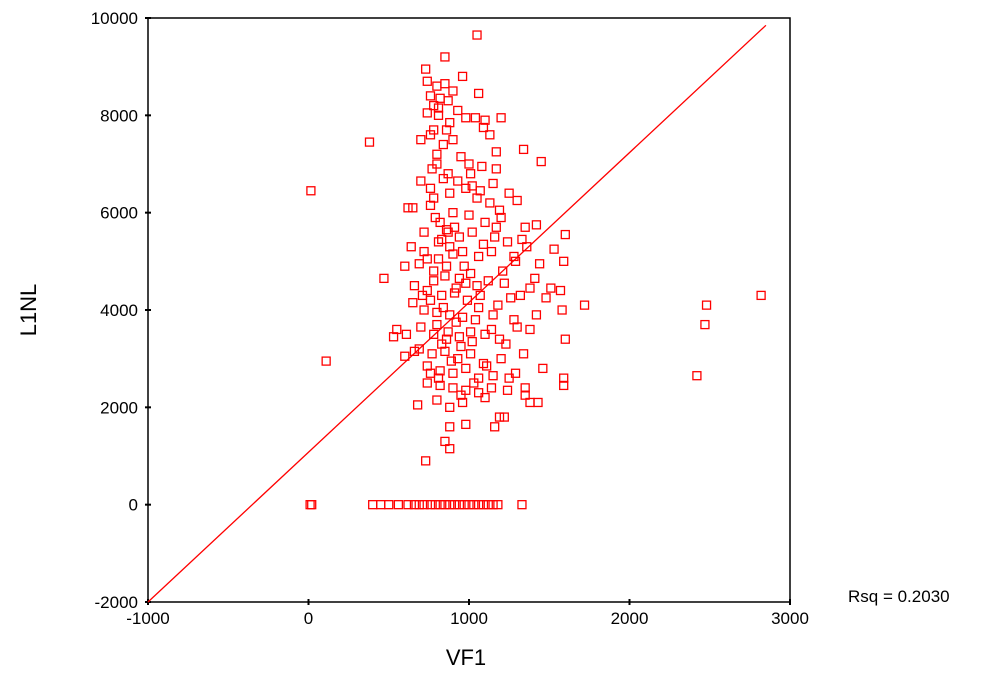 This screenshot has height=685, width=993. I want to click on y-axis-title: L1NL, so click(28, 310).